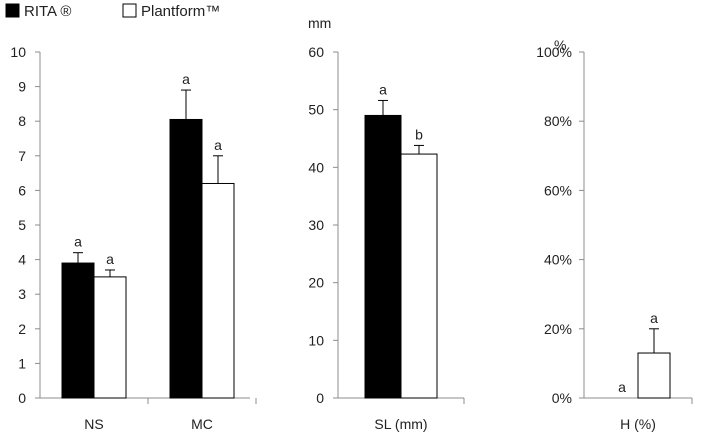 The height and width of the screenshot is (438, 708). What do you see at coordinates (560, 45) in the screenshot?
I see `y-unit-label: %` at bounding box center [560, 45].